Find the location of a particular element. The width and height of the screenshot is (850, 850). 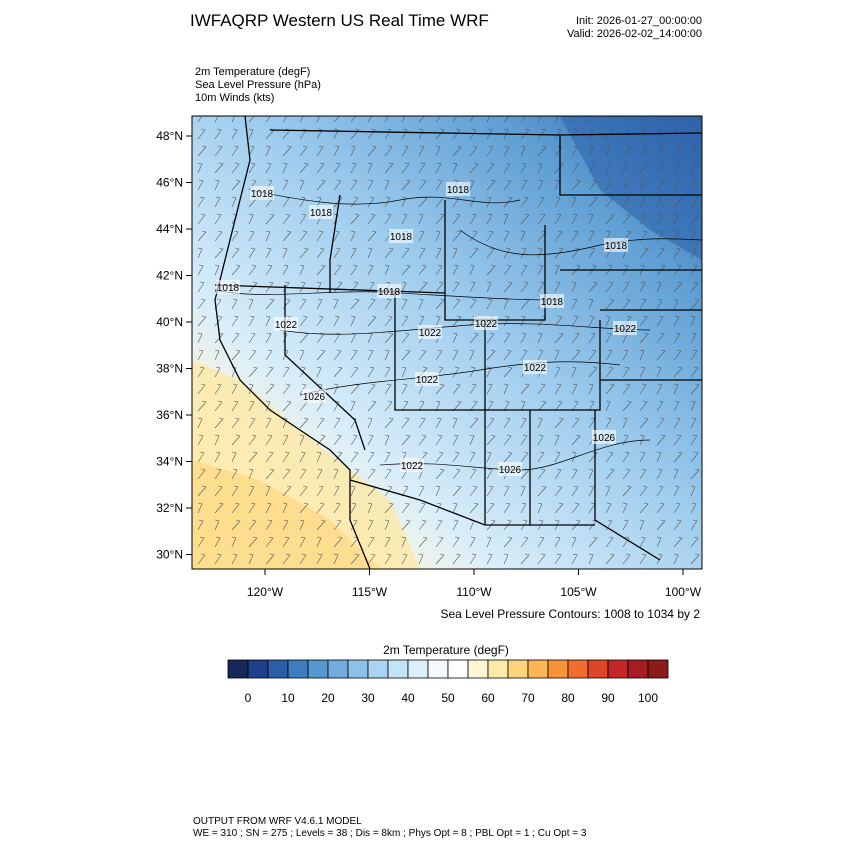

contour-label: 1026 is located at coordinates (314, 397).